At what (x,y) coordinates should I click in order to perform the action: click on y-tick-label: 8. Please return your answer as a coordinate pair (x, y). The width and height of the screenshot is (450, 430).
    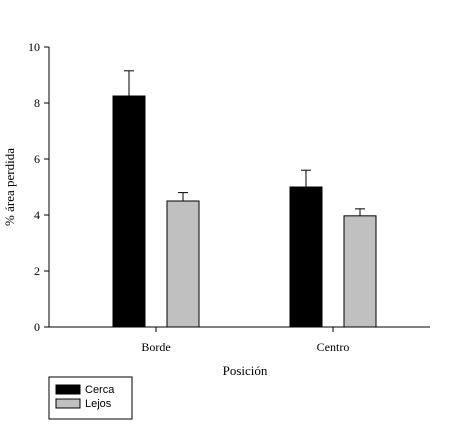
    Looking at the image, I should click on (37, 103).